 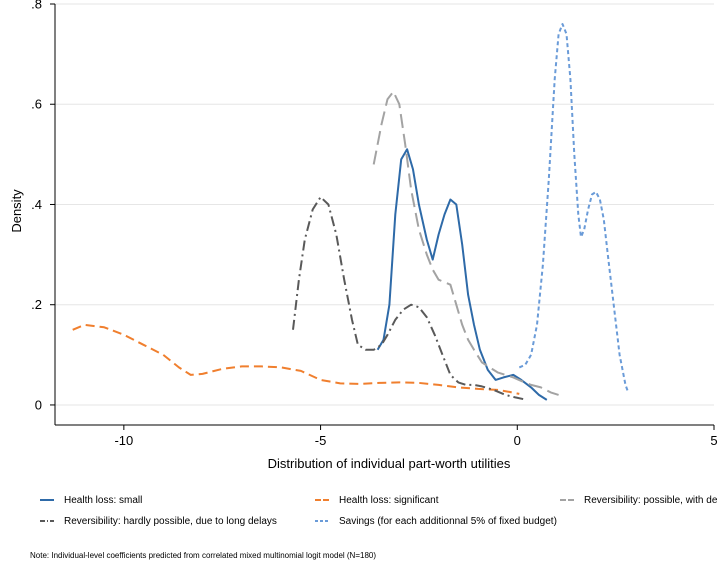 What do you see at coordinates (713, 440) in the screenshot?
I see `x-tick-label-3: 5` at bounding box center [713, 440].